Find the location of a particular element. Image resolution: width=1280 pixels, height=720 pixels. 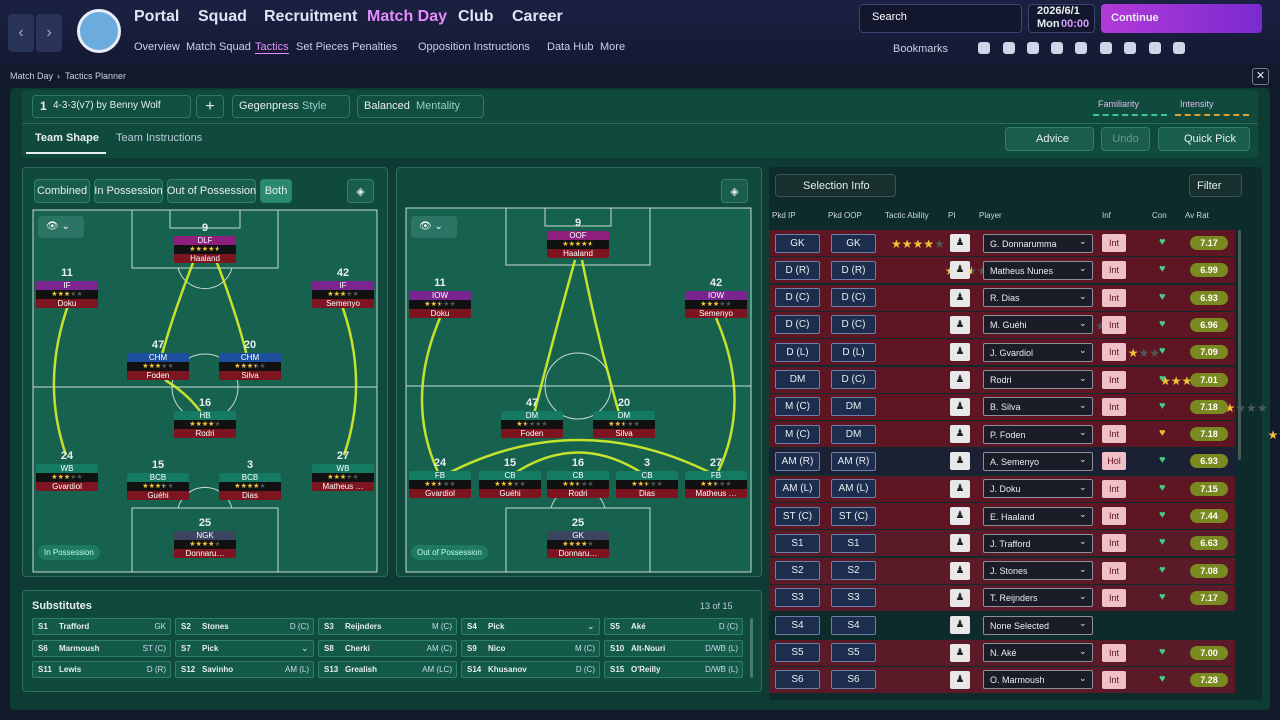

column-header: Av Rat is located at coordinates (1197, 215).